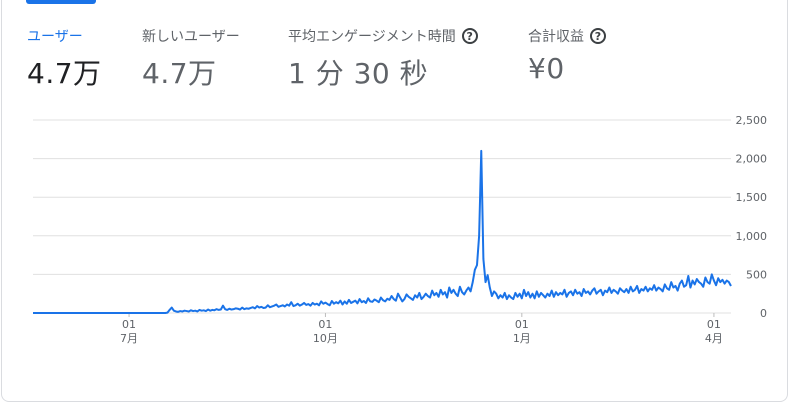 This screenshot has height=406, width=791. What do you see at coordinates (546, 68) in the screenshot?
I see `metric-total-revenue-value: ¥0` at bounding box center [546, 68].